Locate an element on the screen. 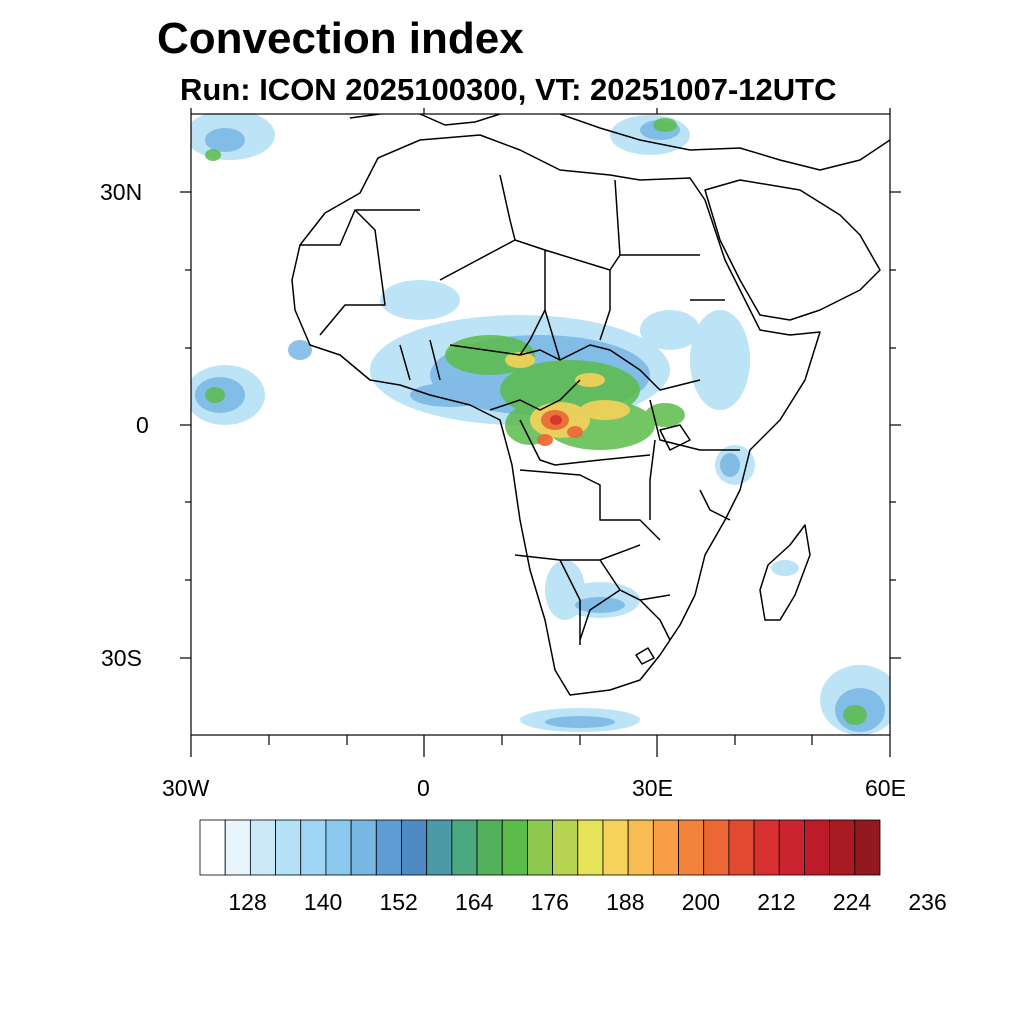 Image resolution: width=1024 pixels, height=1024 pixels. arabia-coastline is located at coordinates (792, 250).